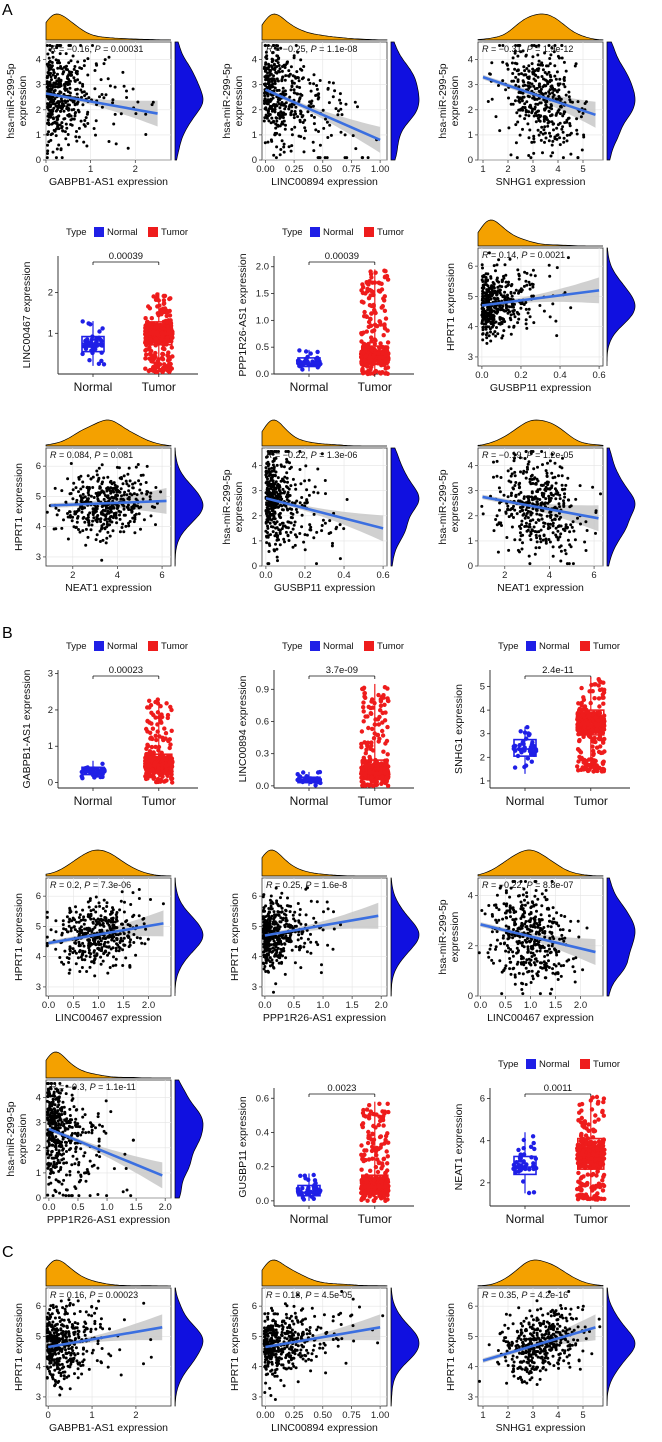 The height and width of the screenshot is (1442, 662). I want to click on stat-r-value: =, so click(494, 255).